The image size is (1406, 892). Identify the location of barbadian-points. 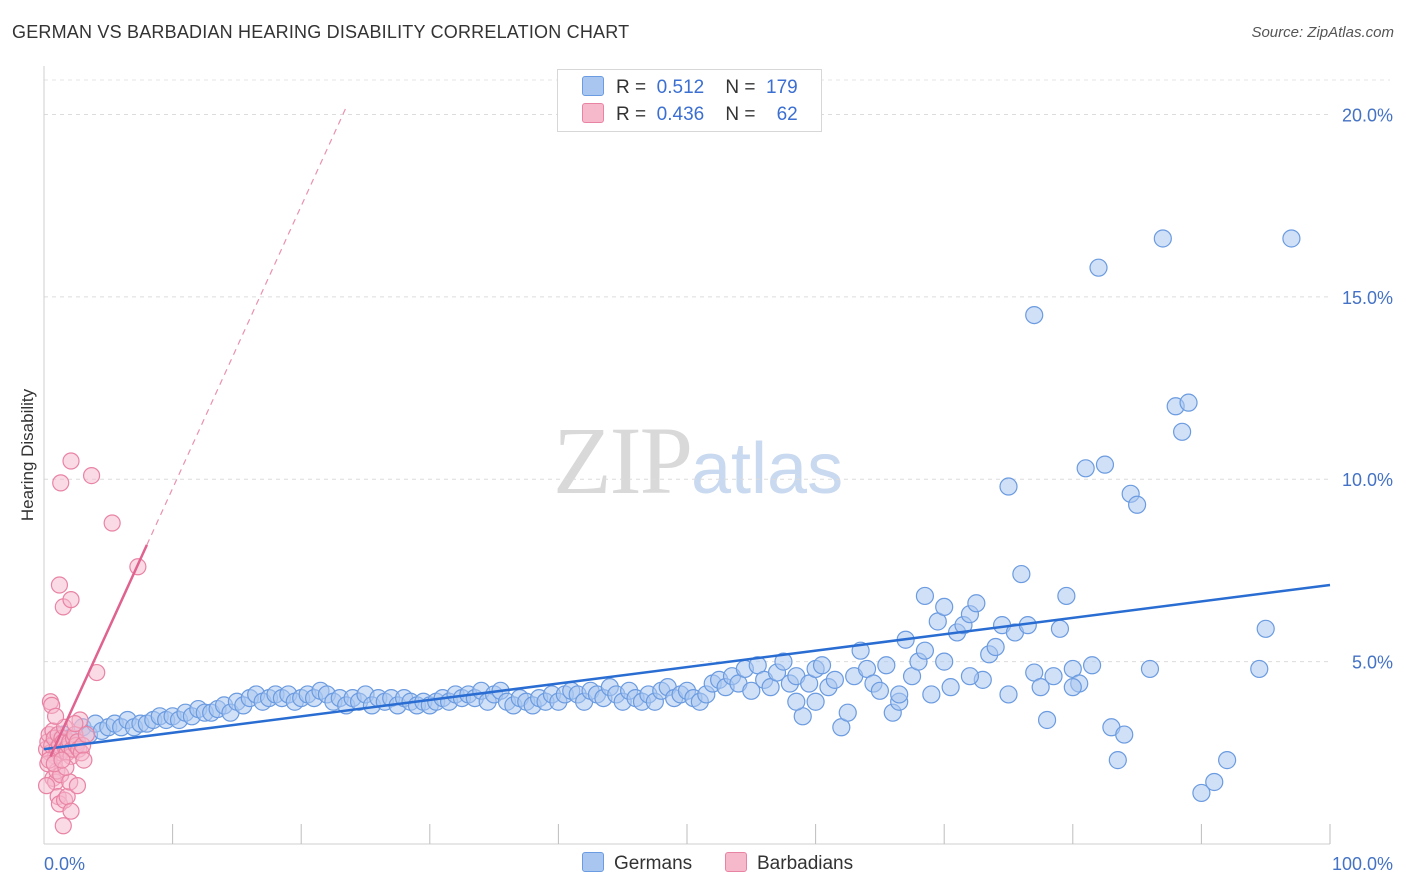
(92, 643).